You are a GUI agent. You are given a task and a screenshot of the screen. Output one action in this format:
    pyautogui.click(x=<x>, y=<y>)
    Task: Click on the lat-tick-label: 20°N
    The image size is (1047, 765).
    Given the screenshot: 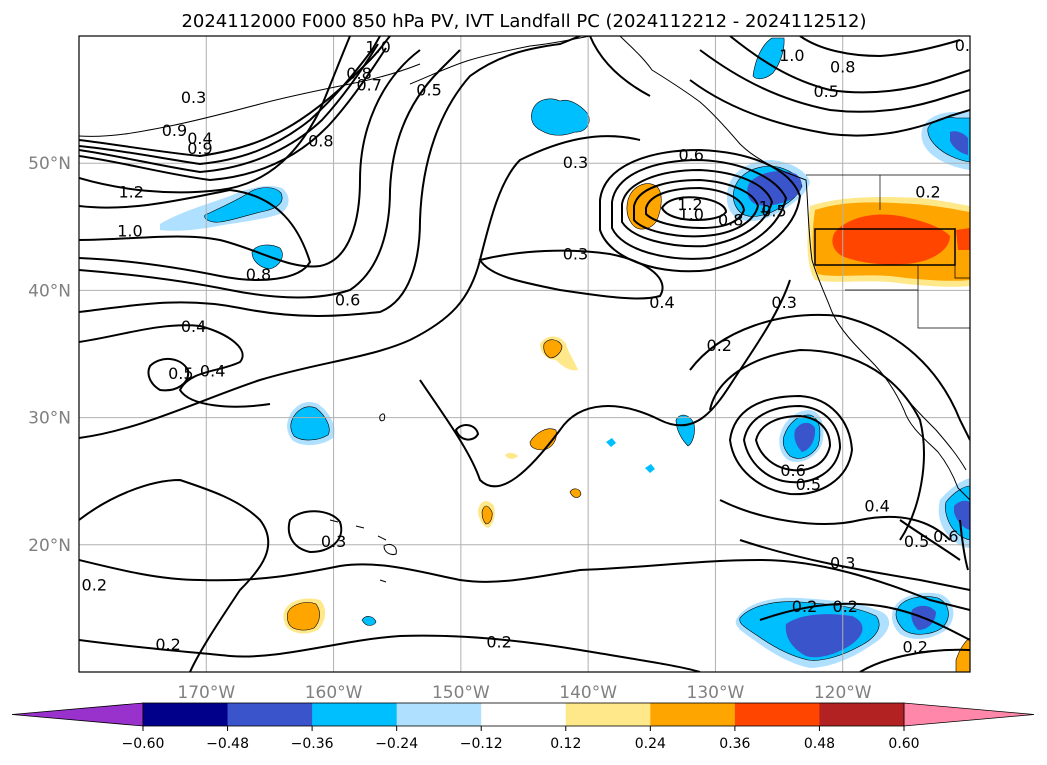 What is the action you would take?
    pyautogui.click(x=49, y=546)
    